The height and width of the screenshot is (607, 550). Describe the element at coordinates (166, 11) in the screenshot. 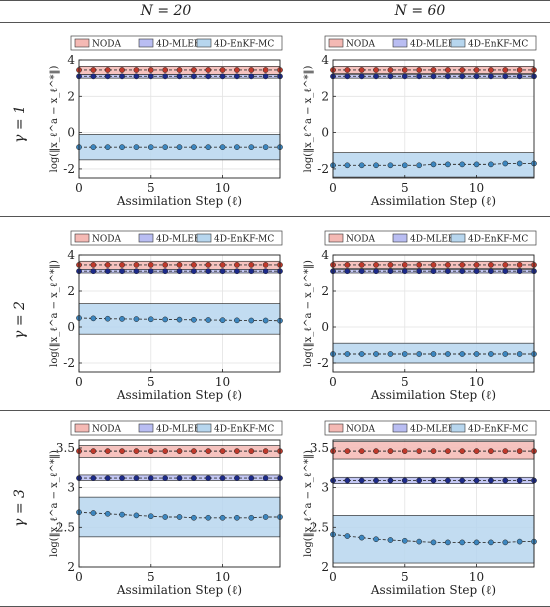

I see `column-header-n20: N = 20` at that location.